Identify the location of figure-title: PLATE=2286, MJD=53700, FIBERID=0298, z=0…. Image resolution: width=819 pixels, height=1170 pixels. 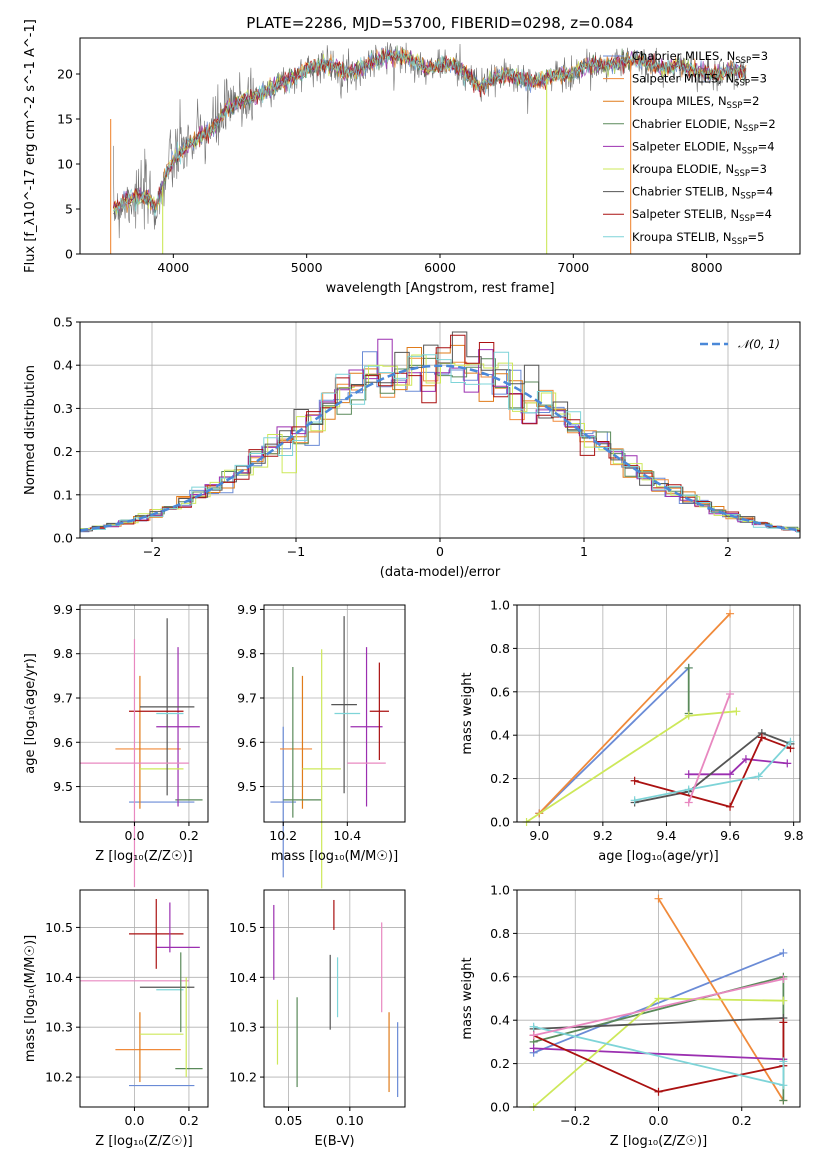
(439, 23).